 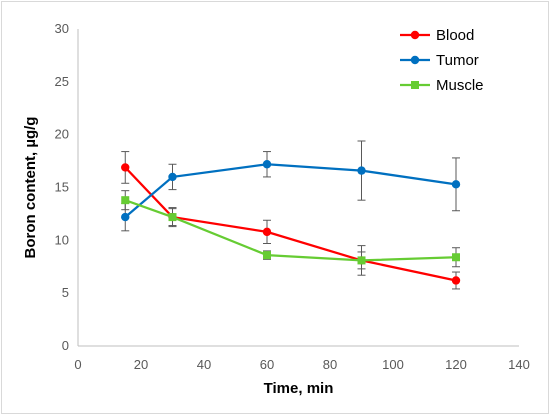 What do you see at coordinates (65, 345) in the screenshot?
I see `y-tick-label: 0` at bounding box center [65, 345].